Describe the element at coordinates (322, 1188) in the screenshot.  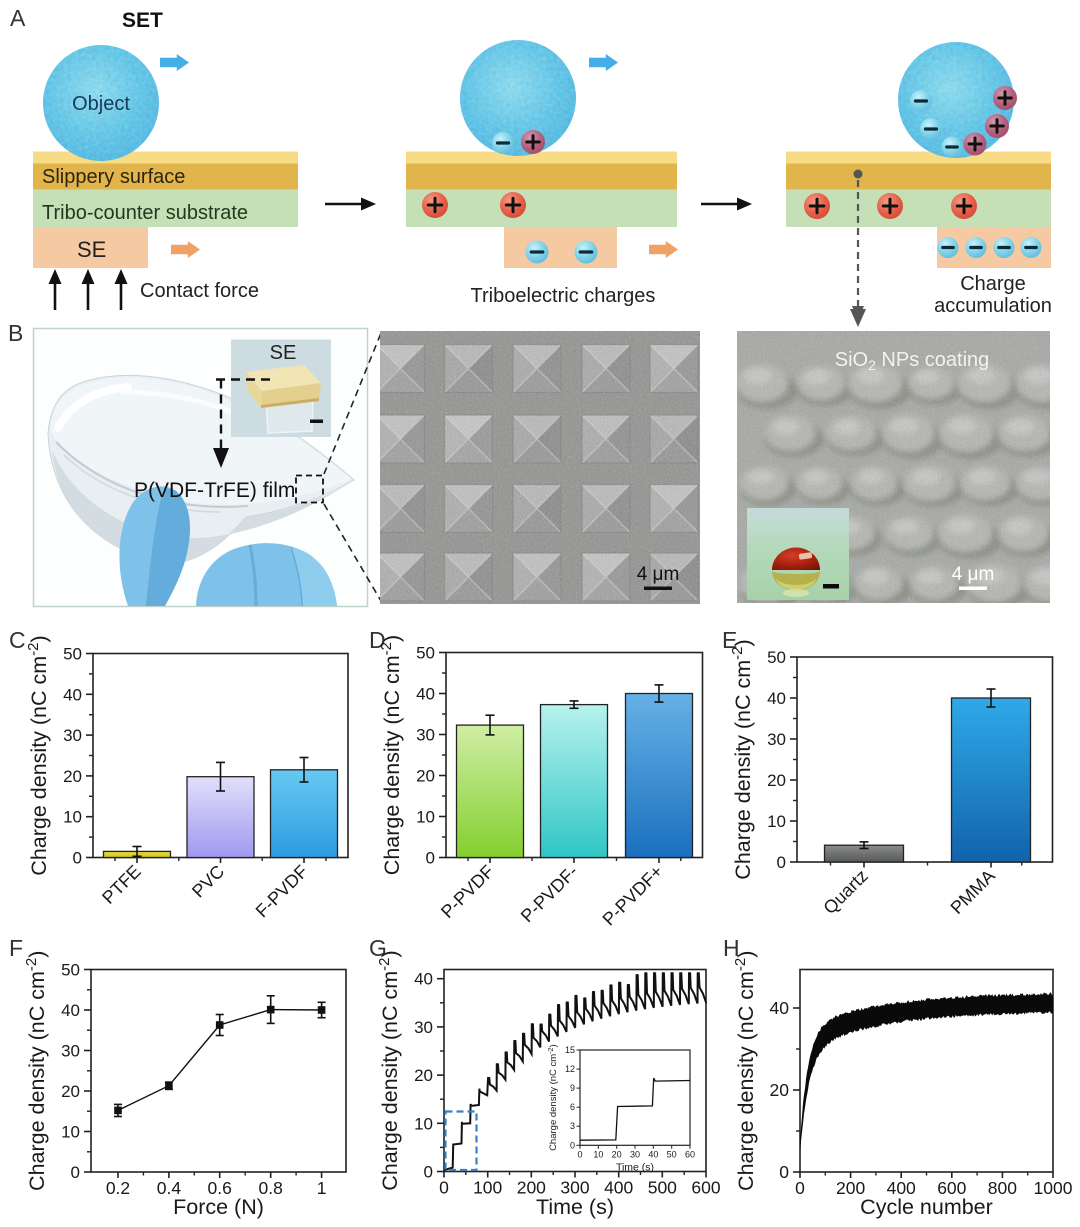
I see `svg-text: 1` at that location.